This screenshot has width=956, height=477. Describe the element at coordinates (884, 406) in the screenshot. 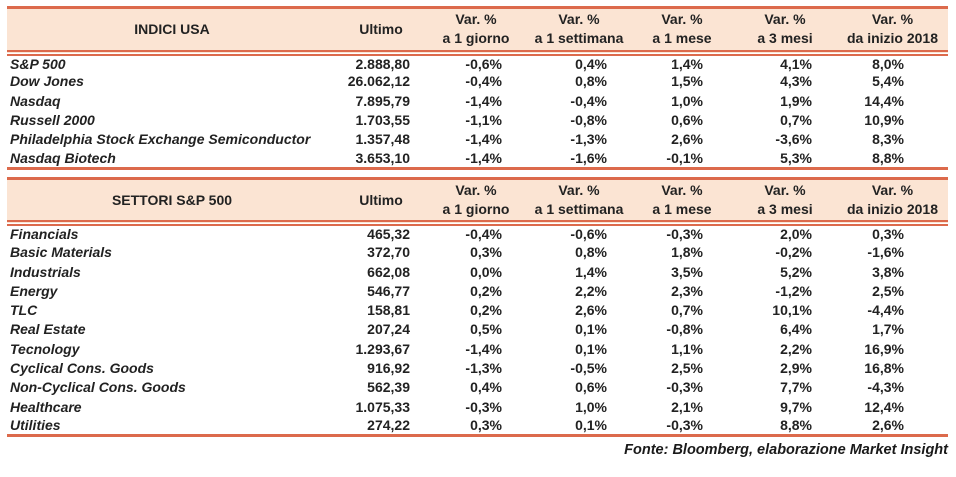

I see `cell-var-pct: 12,4%` at that location.